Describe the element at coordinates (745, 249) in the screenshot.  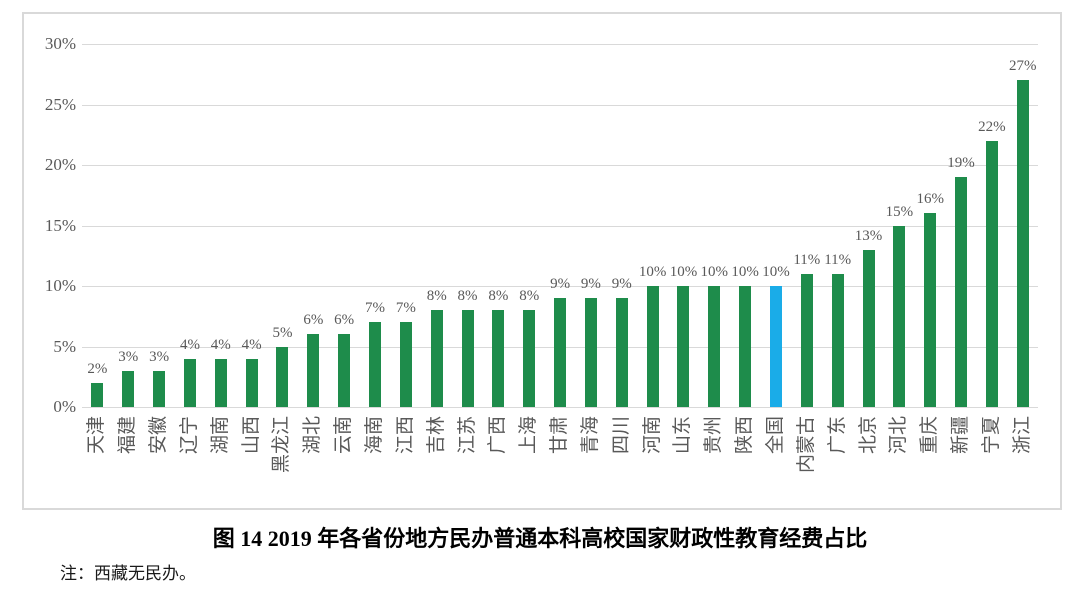
I see `bar-column: 10% 陕西` at that location.